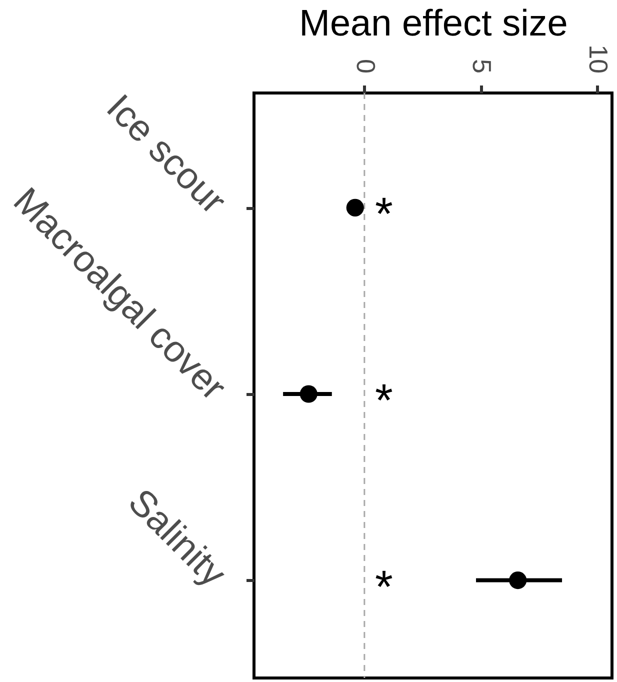 The width and height of the screenshot is (617, 682). What do you see at coordinates (433, 23) in the screenshot?
I see `x-axis-title: Mean effect size` at bounding box center [433, 23].